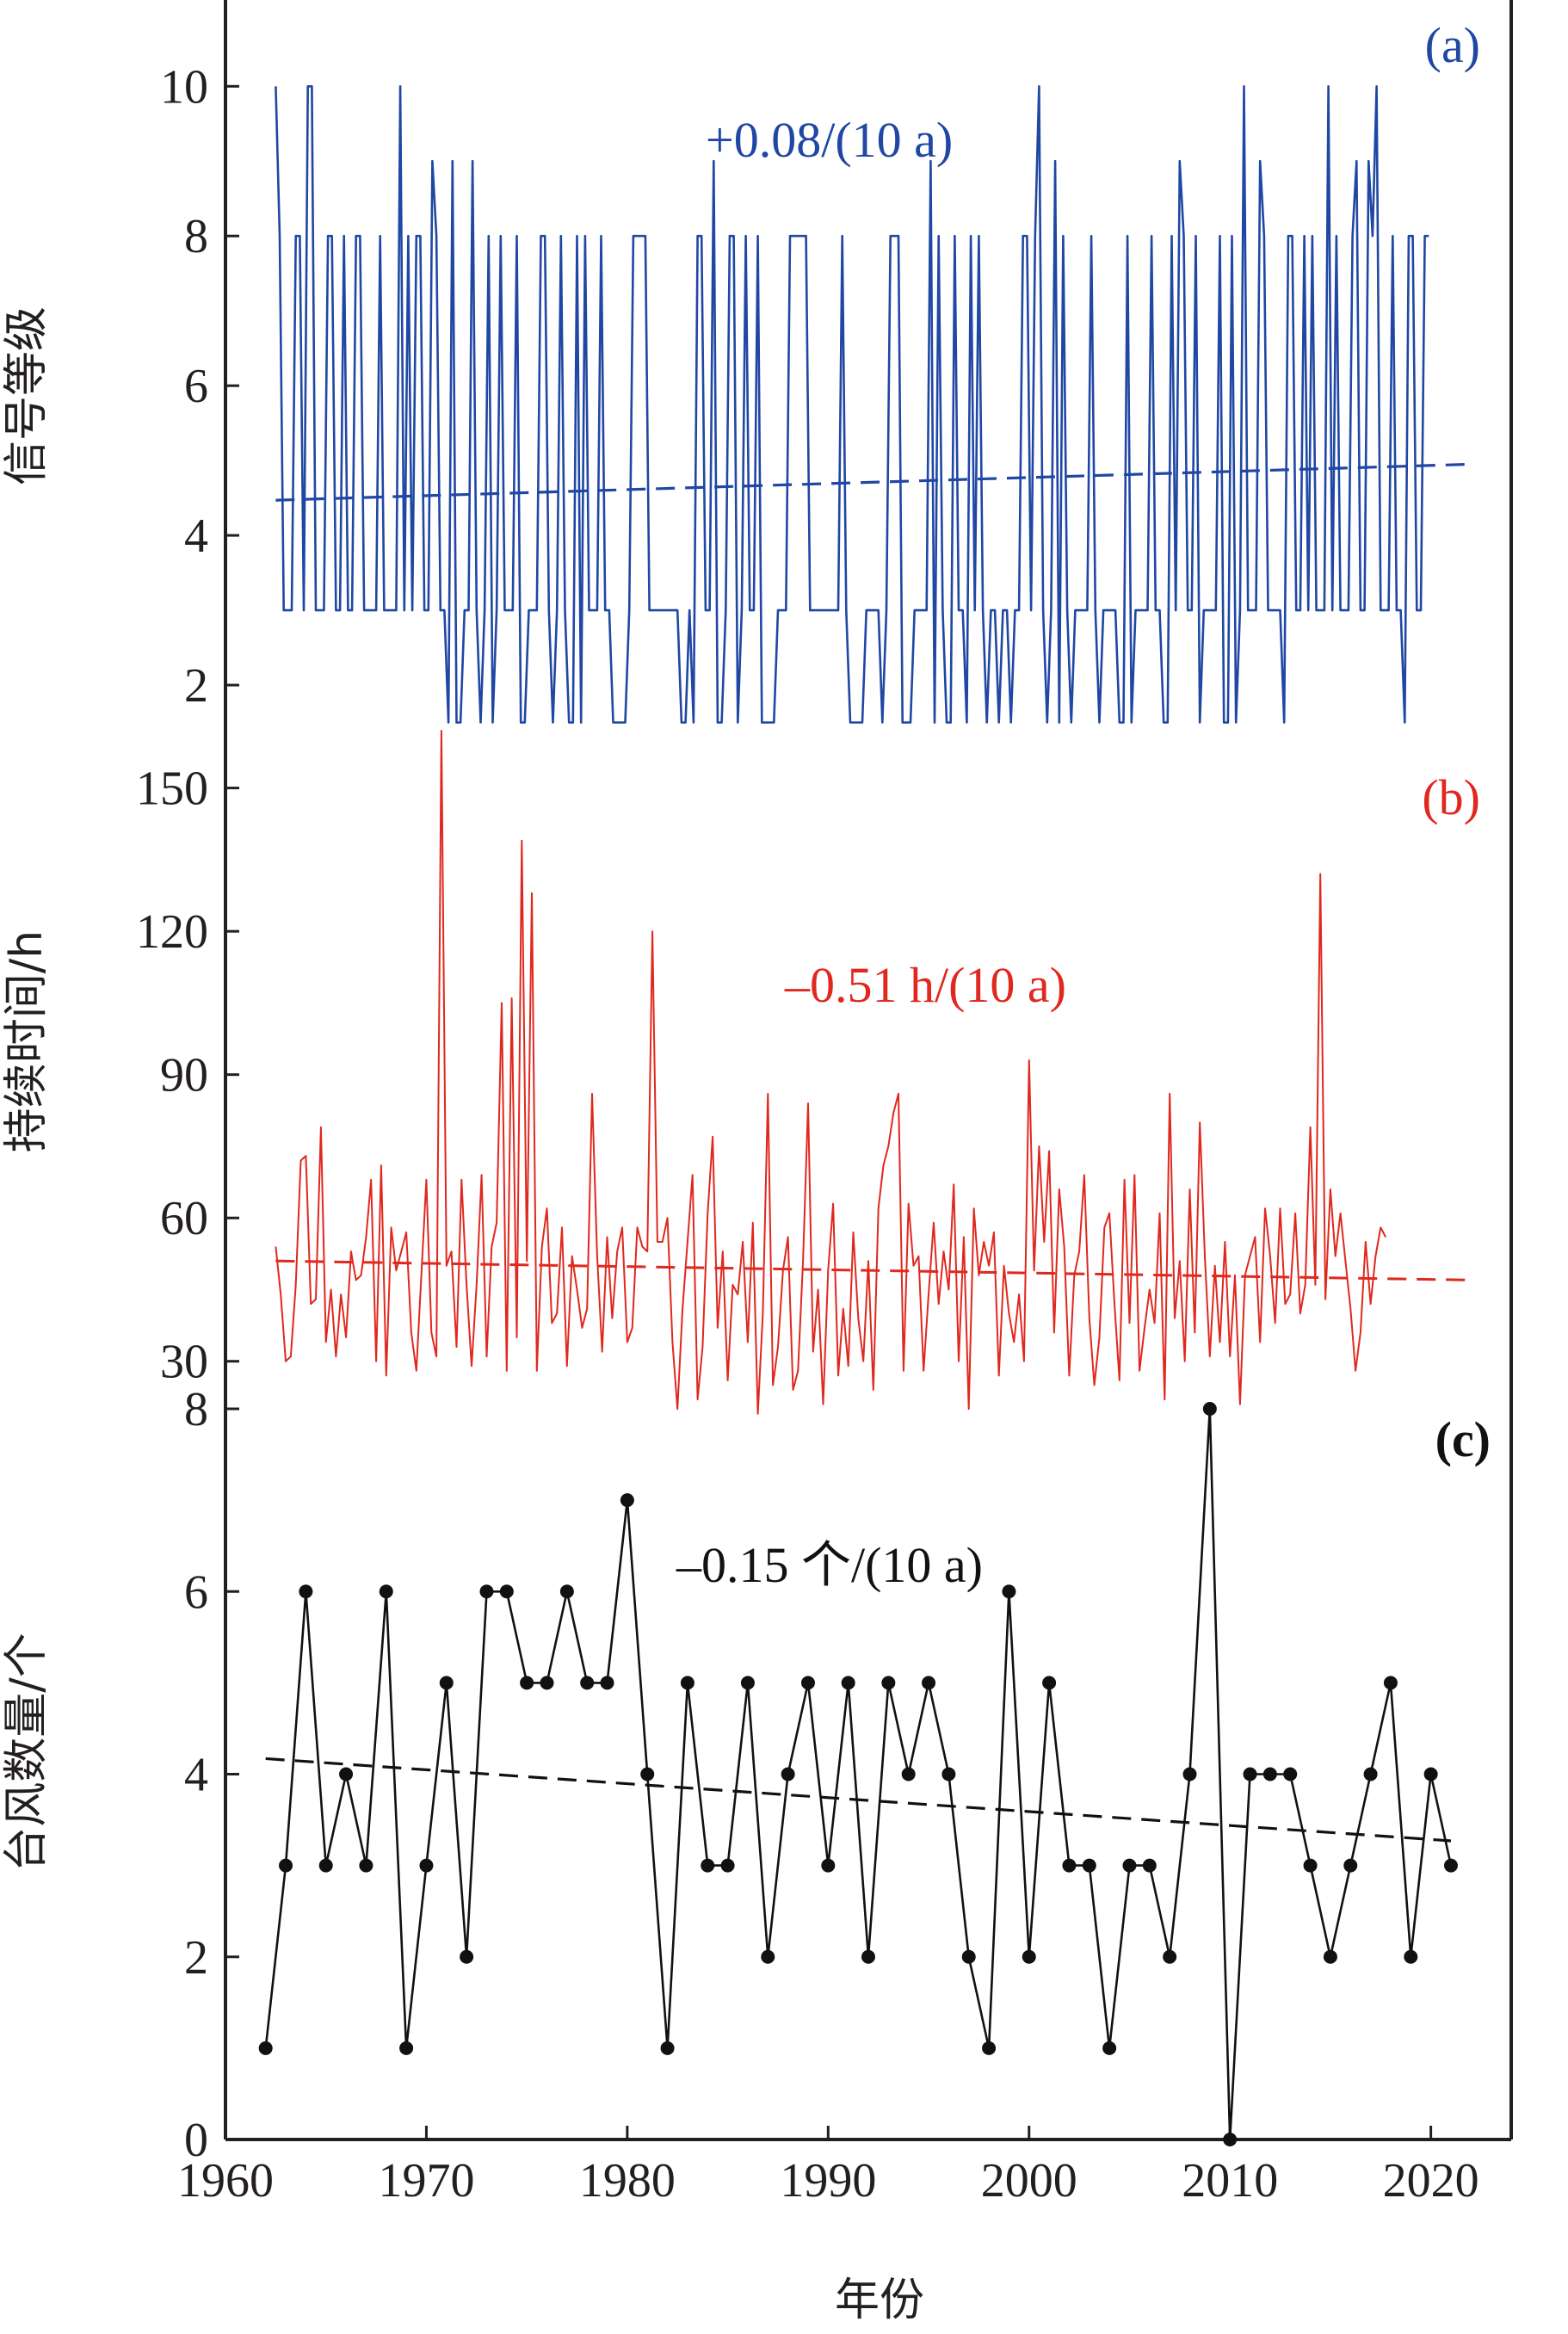 The height and width of the screenshot is (2334, 1568). Describe the element at coordinates (873, 1270) in the screenshot. I see `trend-line-b` at that location.